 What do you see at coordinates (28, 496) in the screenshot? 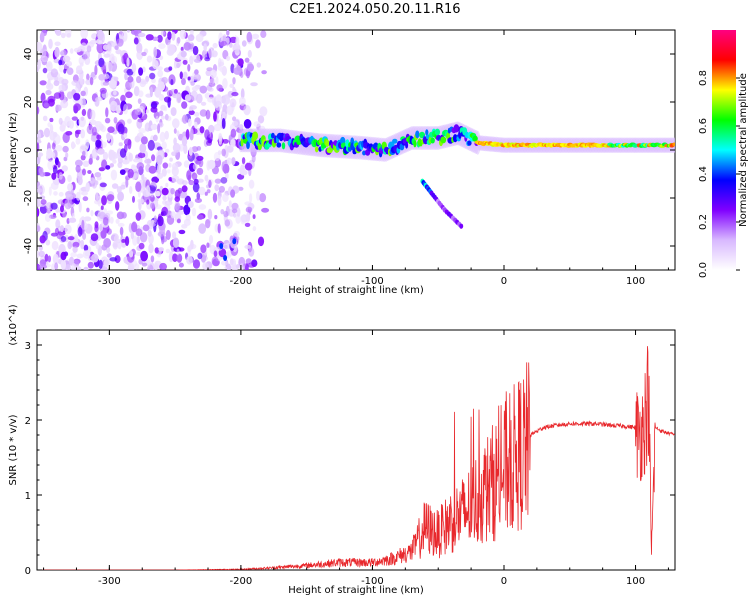
I see `snr-y-tick-label: 1` at bounding box center [28, 496].